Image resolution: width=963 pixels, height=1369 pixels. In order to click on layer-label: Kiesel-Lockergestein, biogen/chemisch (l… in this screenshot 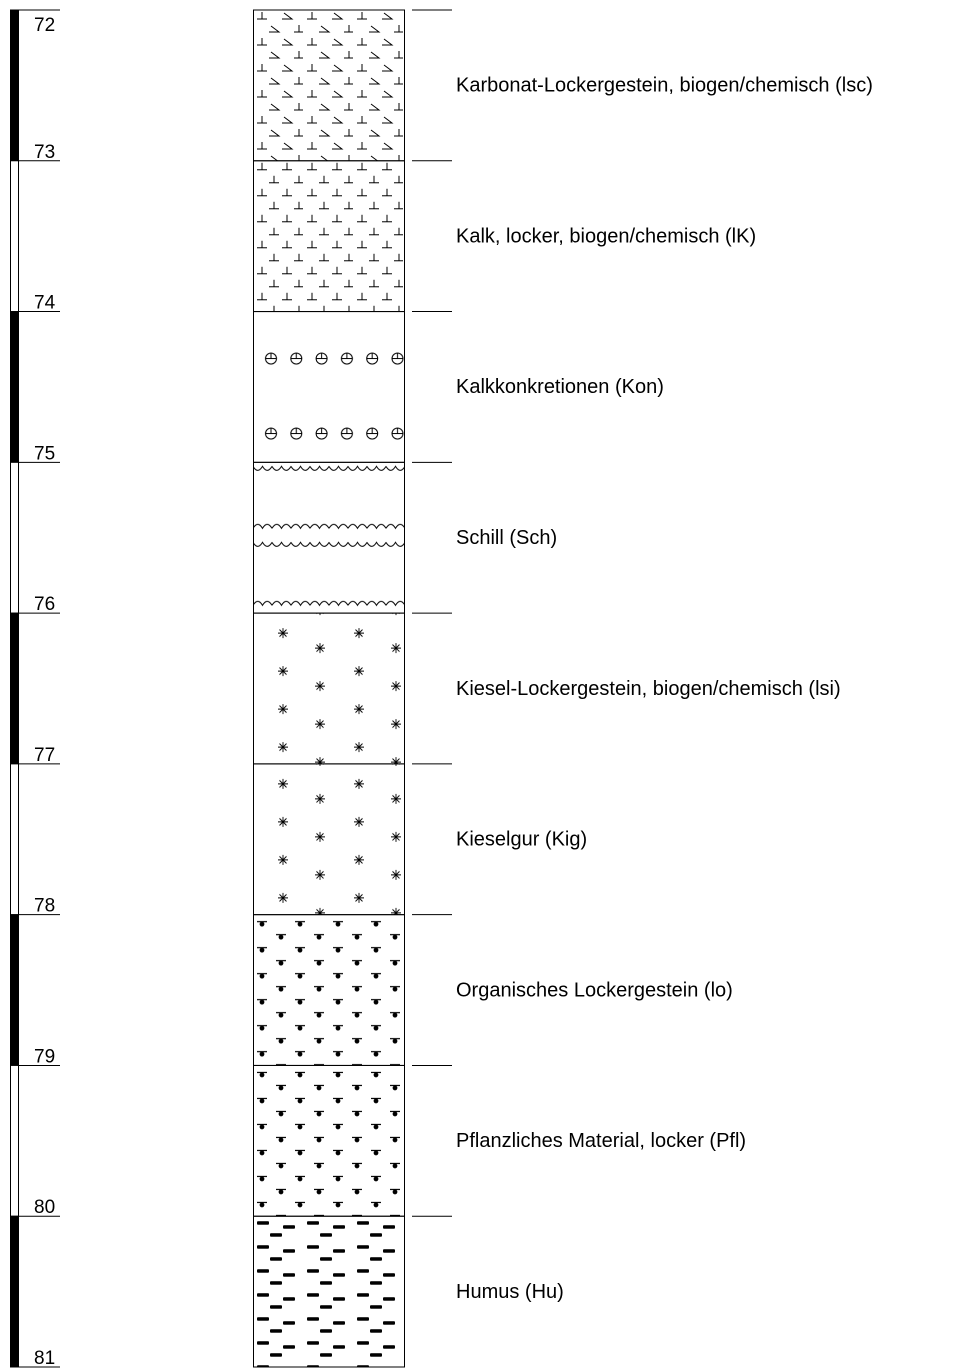, I will do `click(648, 689)`.